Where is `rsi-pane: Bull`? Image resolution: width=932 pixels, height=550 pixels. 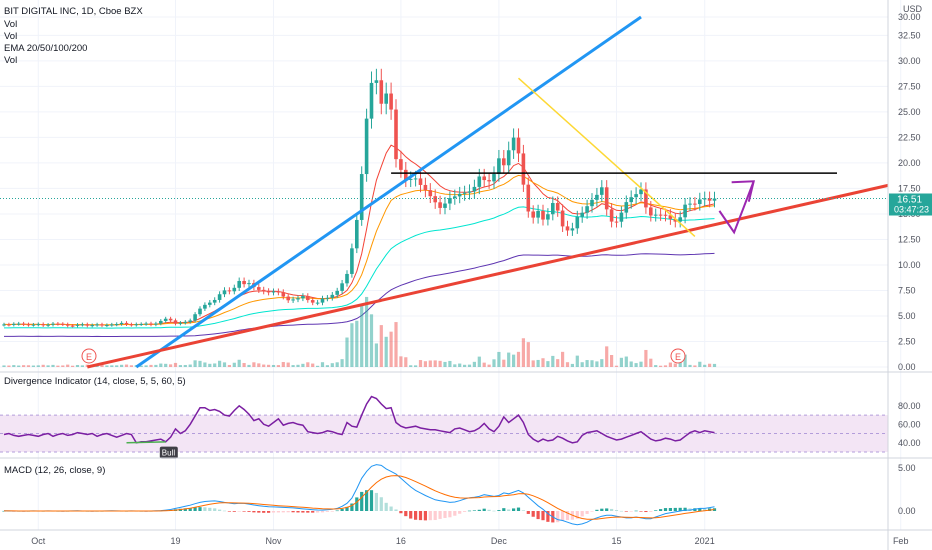
rsi-pane: Bull is located at coordinates (444, 427).